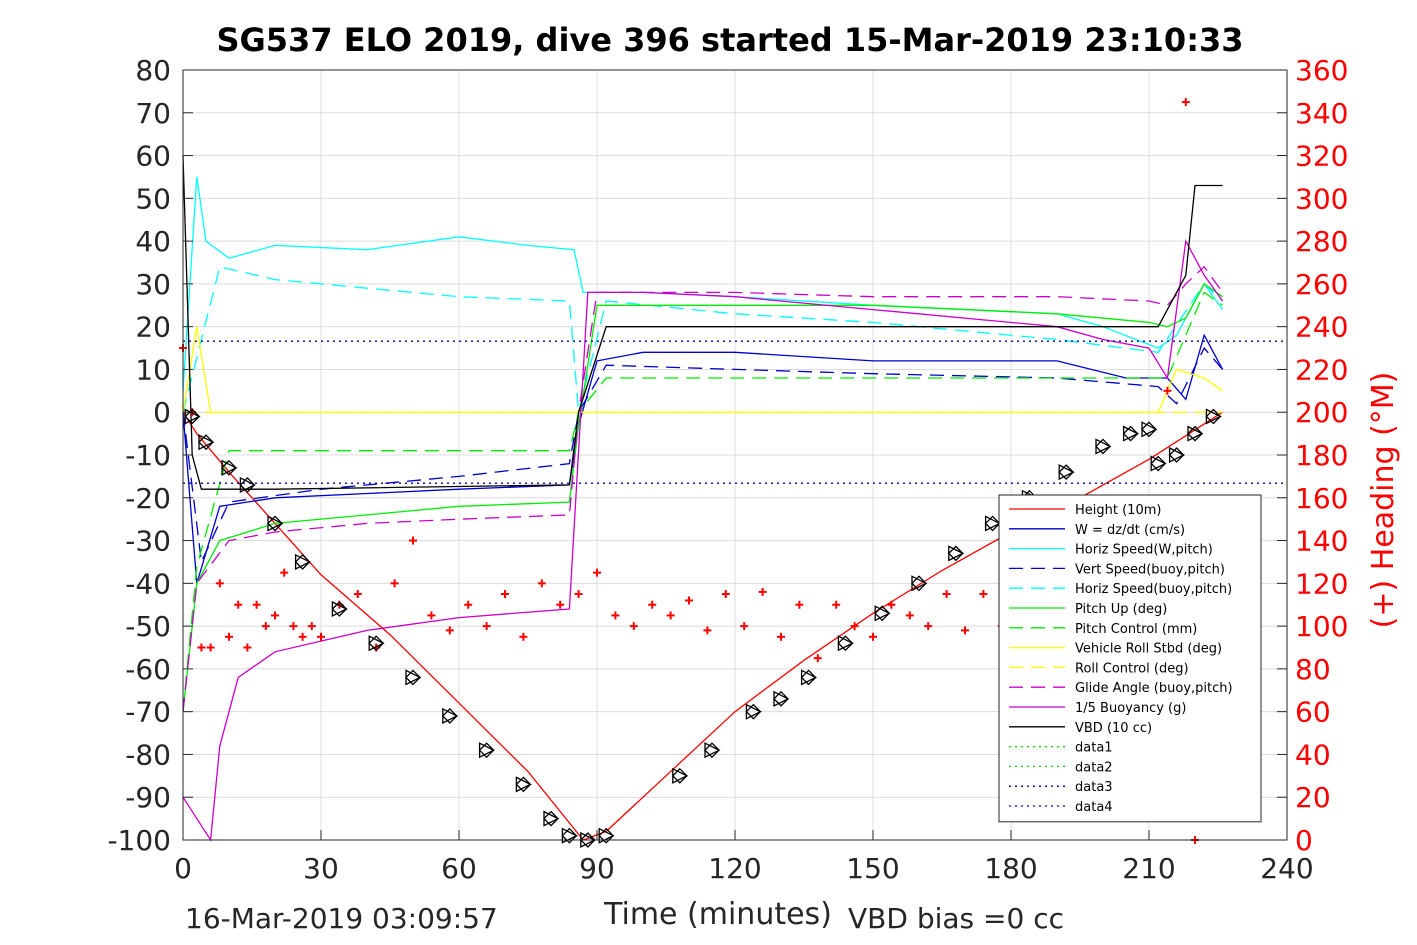  What do you see at coordinates (1121, 688) in the screenshot?
I see `legend-entry: Glide Angle (buoy,pitch)` at bounding box center [1121, 688].